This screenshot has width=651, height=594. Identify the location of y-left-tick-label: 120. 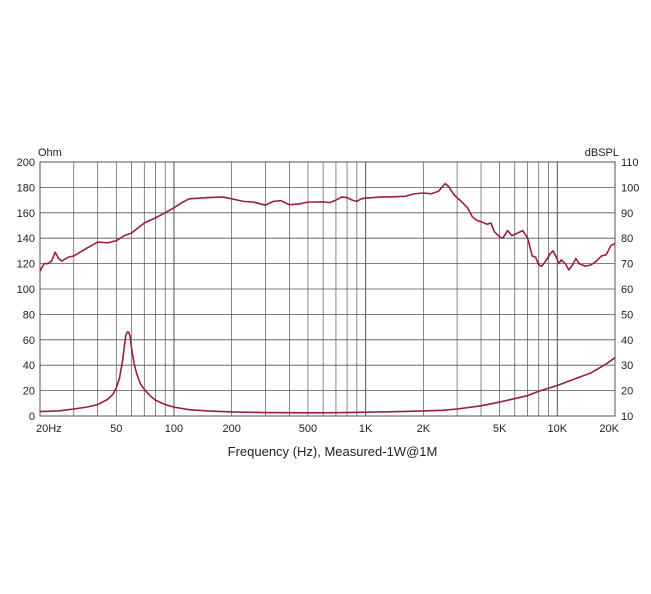
(26, 265).